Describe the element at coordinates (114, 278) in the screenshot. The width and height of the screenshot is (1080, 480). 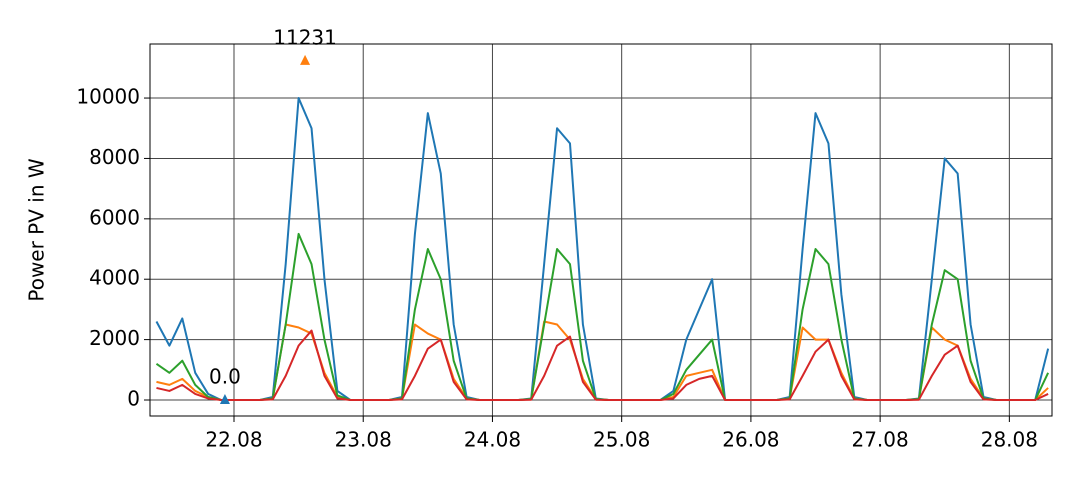
I see `y-tick-label: 4000` at that location.